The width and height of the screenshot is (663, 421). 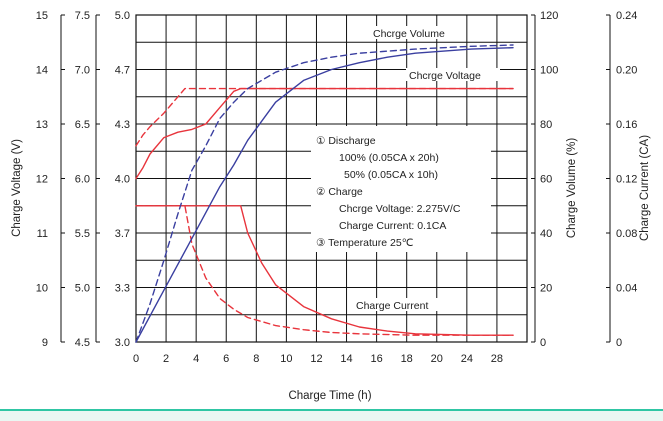 What do you see at coordinates (626, 71) in the screenshot?
I see `right-axis-tick-label: 0.20` at bounding box center [626, 71].